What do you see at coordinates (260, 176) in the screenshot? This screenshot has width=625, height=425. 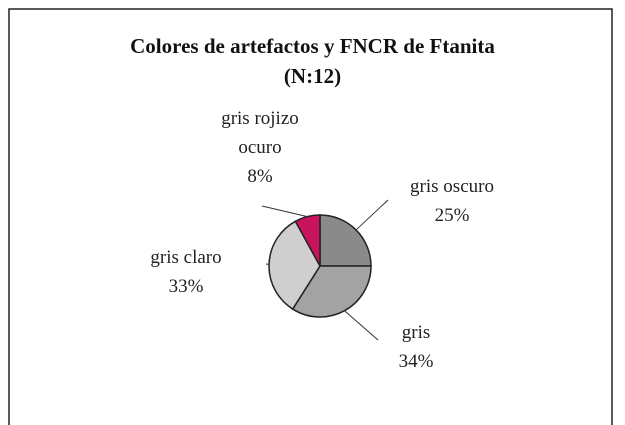 I see `slice-value-label: 8%` at bounding box center [260, 176].